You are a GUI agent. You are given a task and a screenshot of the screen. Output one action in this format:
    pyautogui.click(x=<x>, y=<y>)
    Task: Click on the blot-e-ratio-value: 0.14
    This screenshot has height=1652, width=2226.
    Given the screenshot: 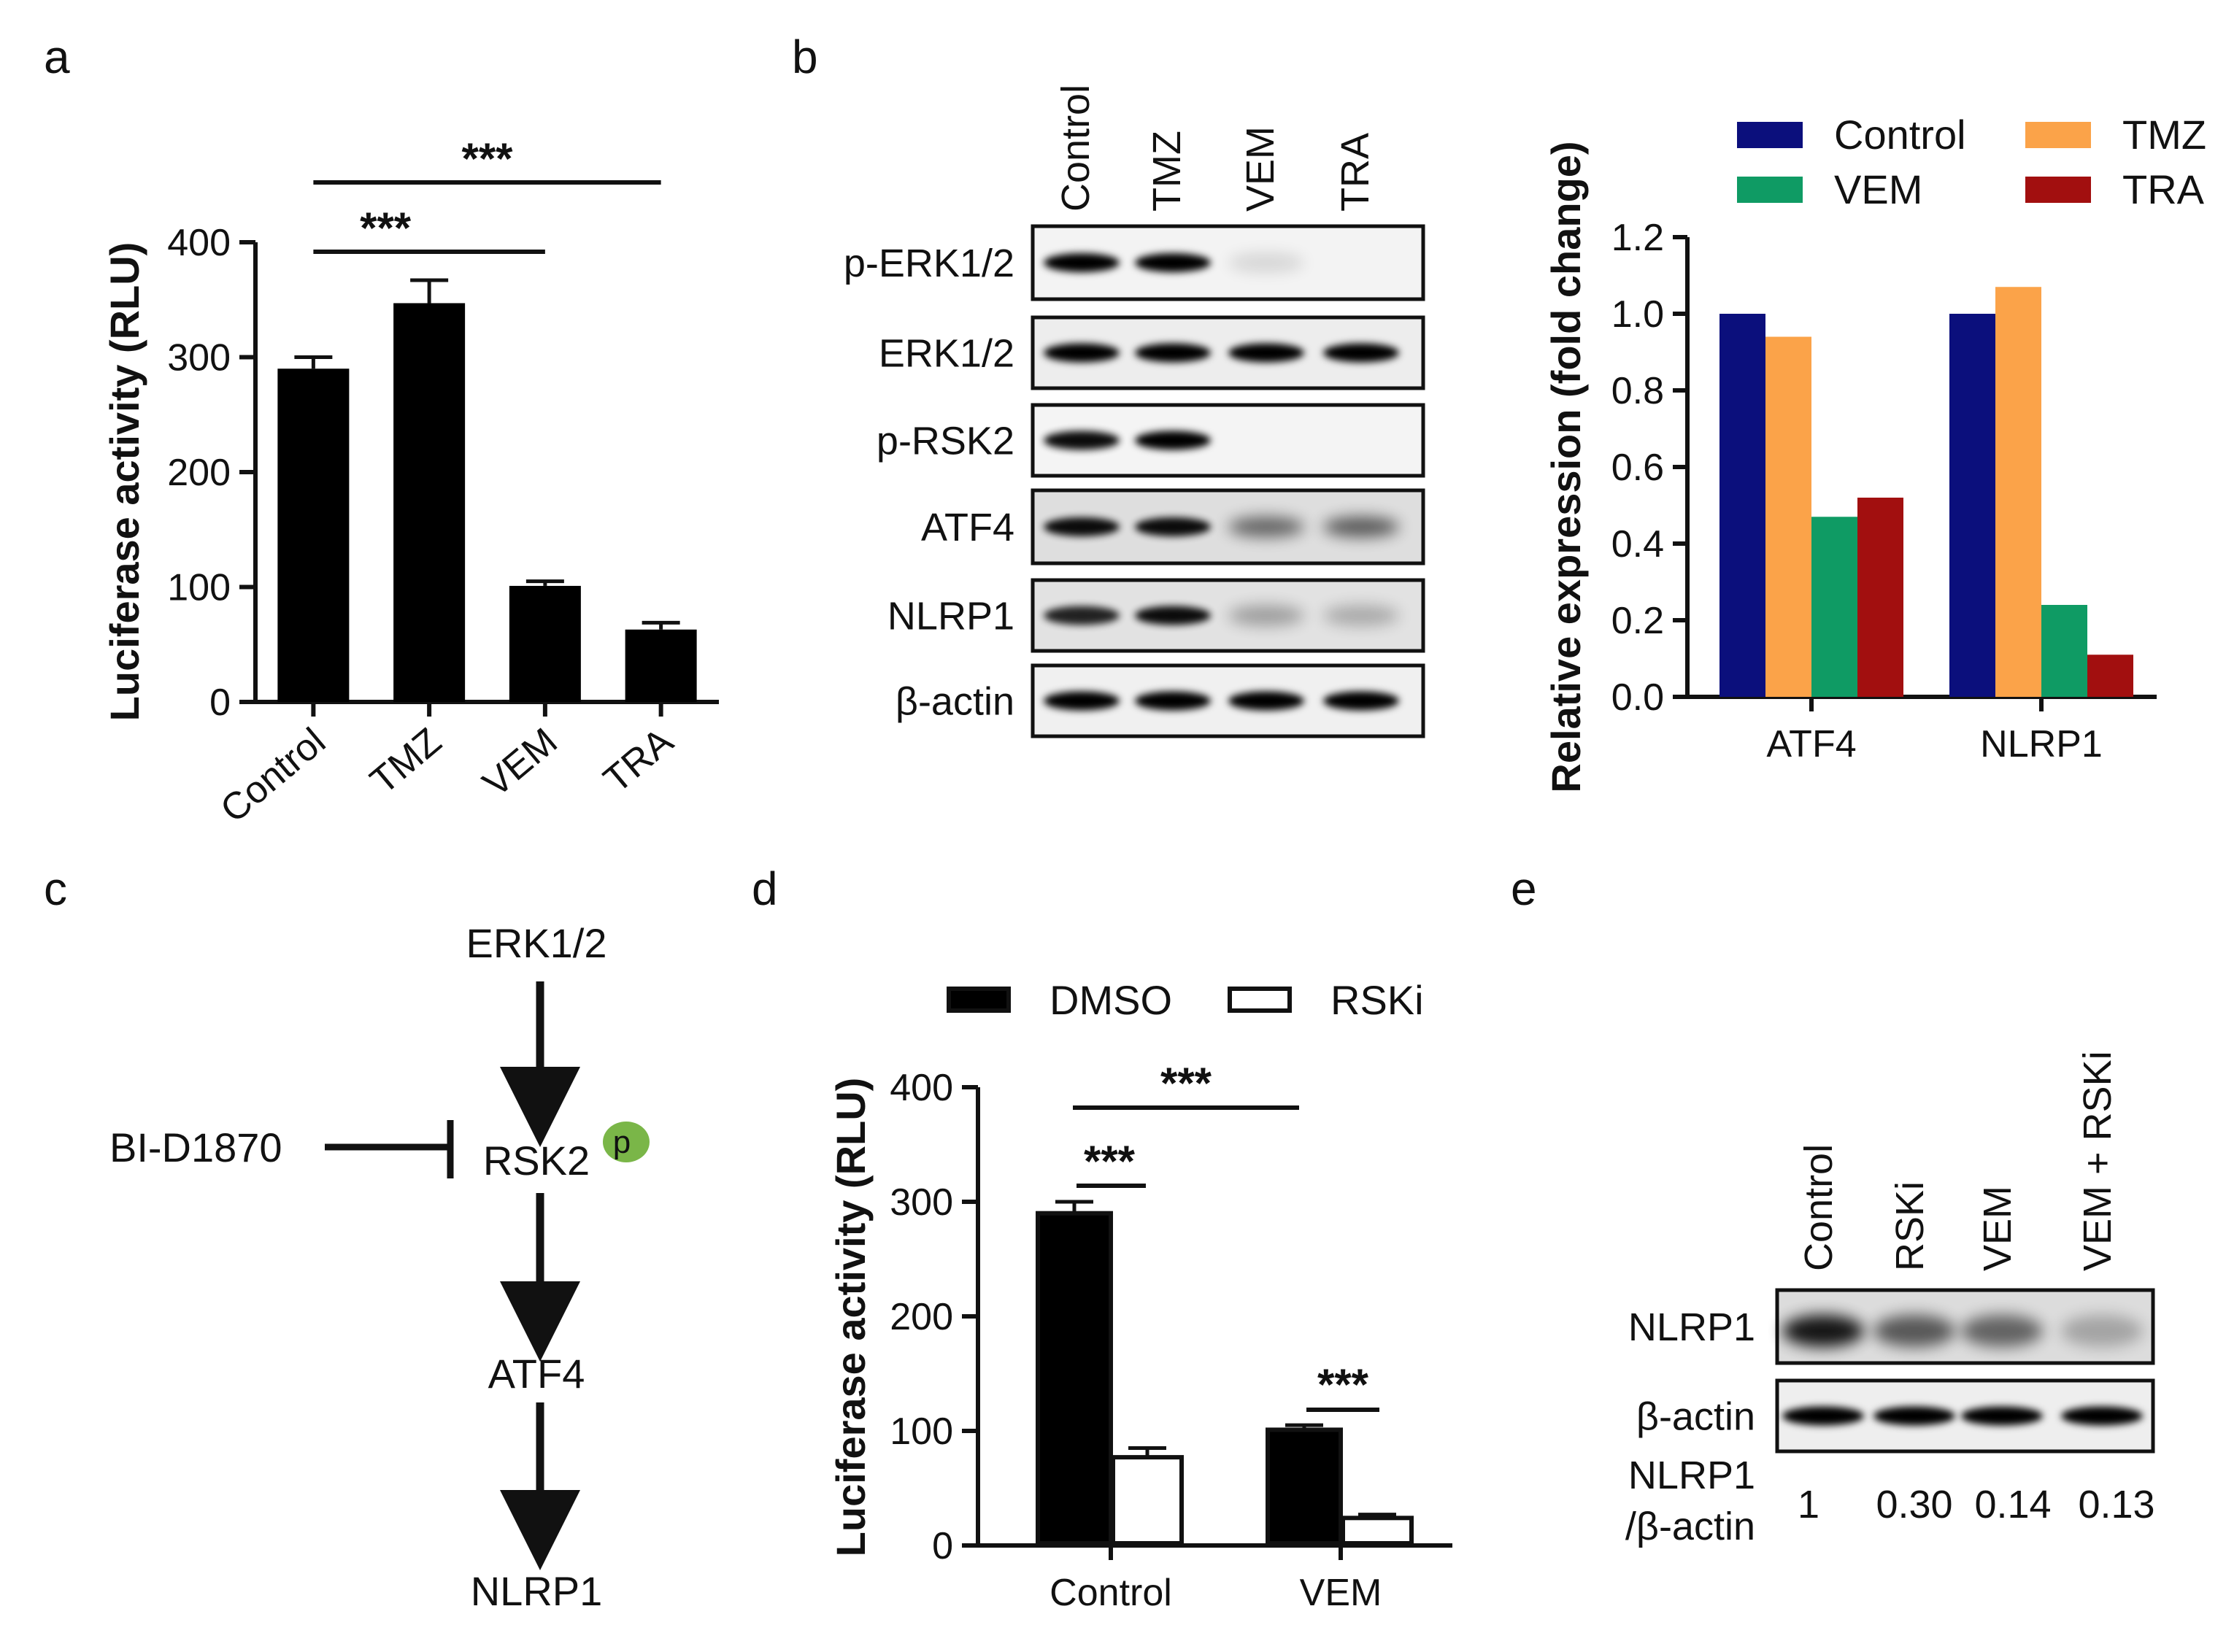 What is the action you would take?
    pyautogui.click(x=2012, y=1505)
    